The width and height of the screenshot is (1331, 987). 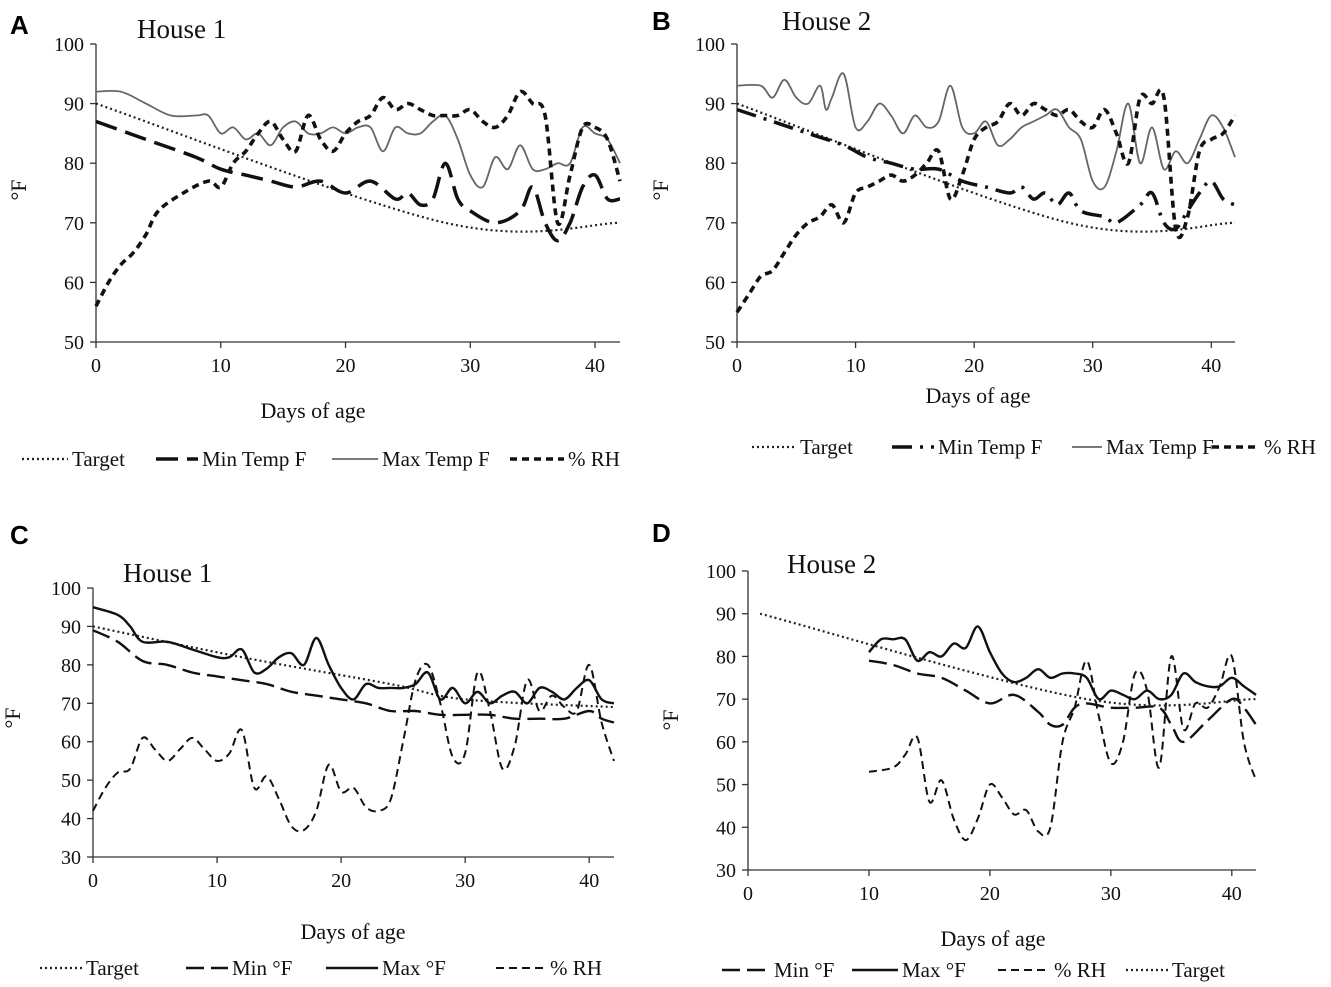 What do you see at coordinates (726, 700) in the screenshot?
I see `panel-d-y-tick-label: 70` at bounding box center [726, 700].